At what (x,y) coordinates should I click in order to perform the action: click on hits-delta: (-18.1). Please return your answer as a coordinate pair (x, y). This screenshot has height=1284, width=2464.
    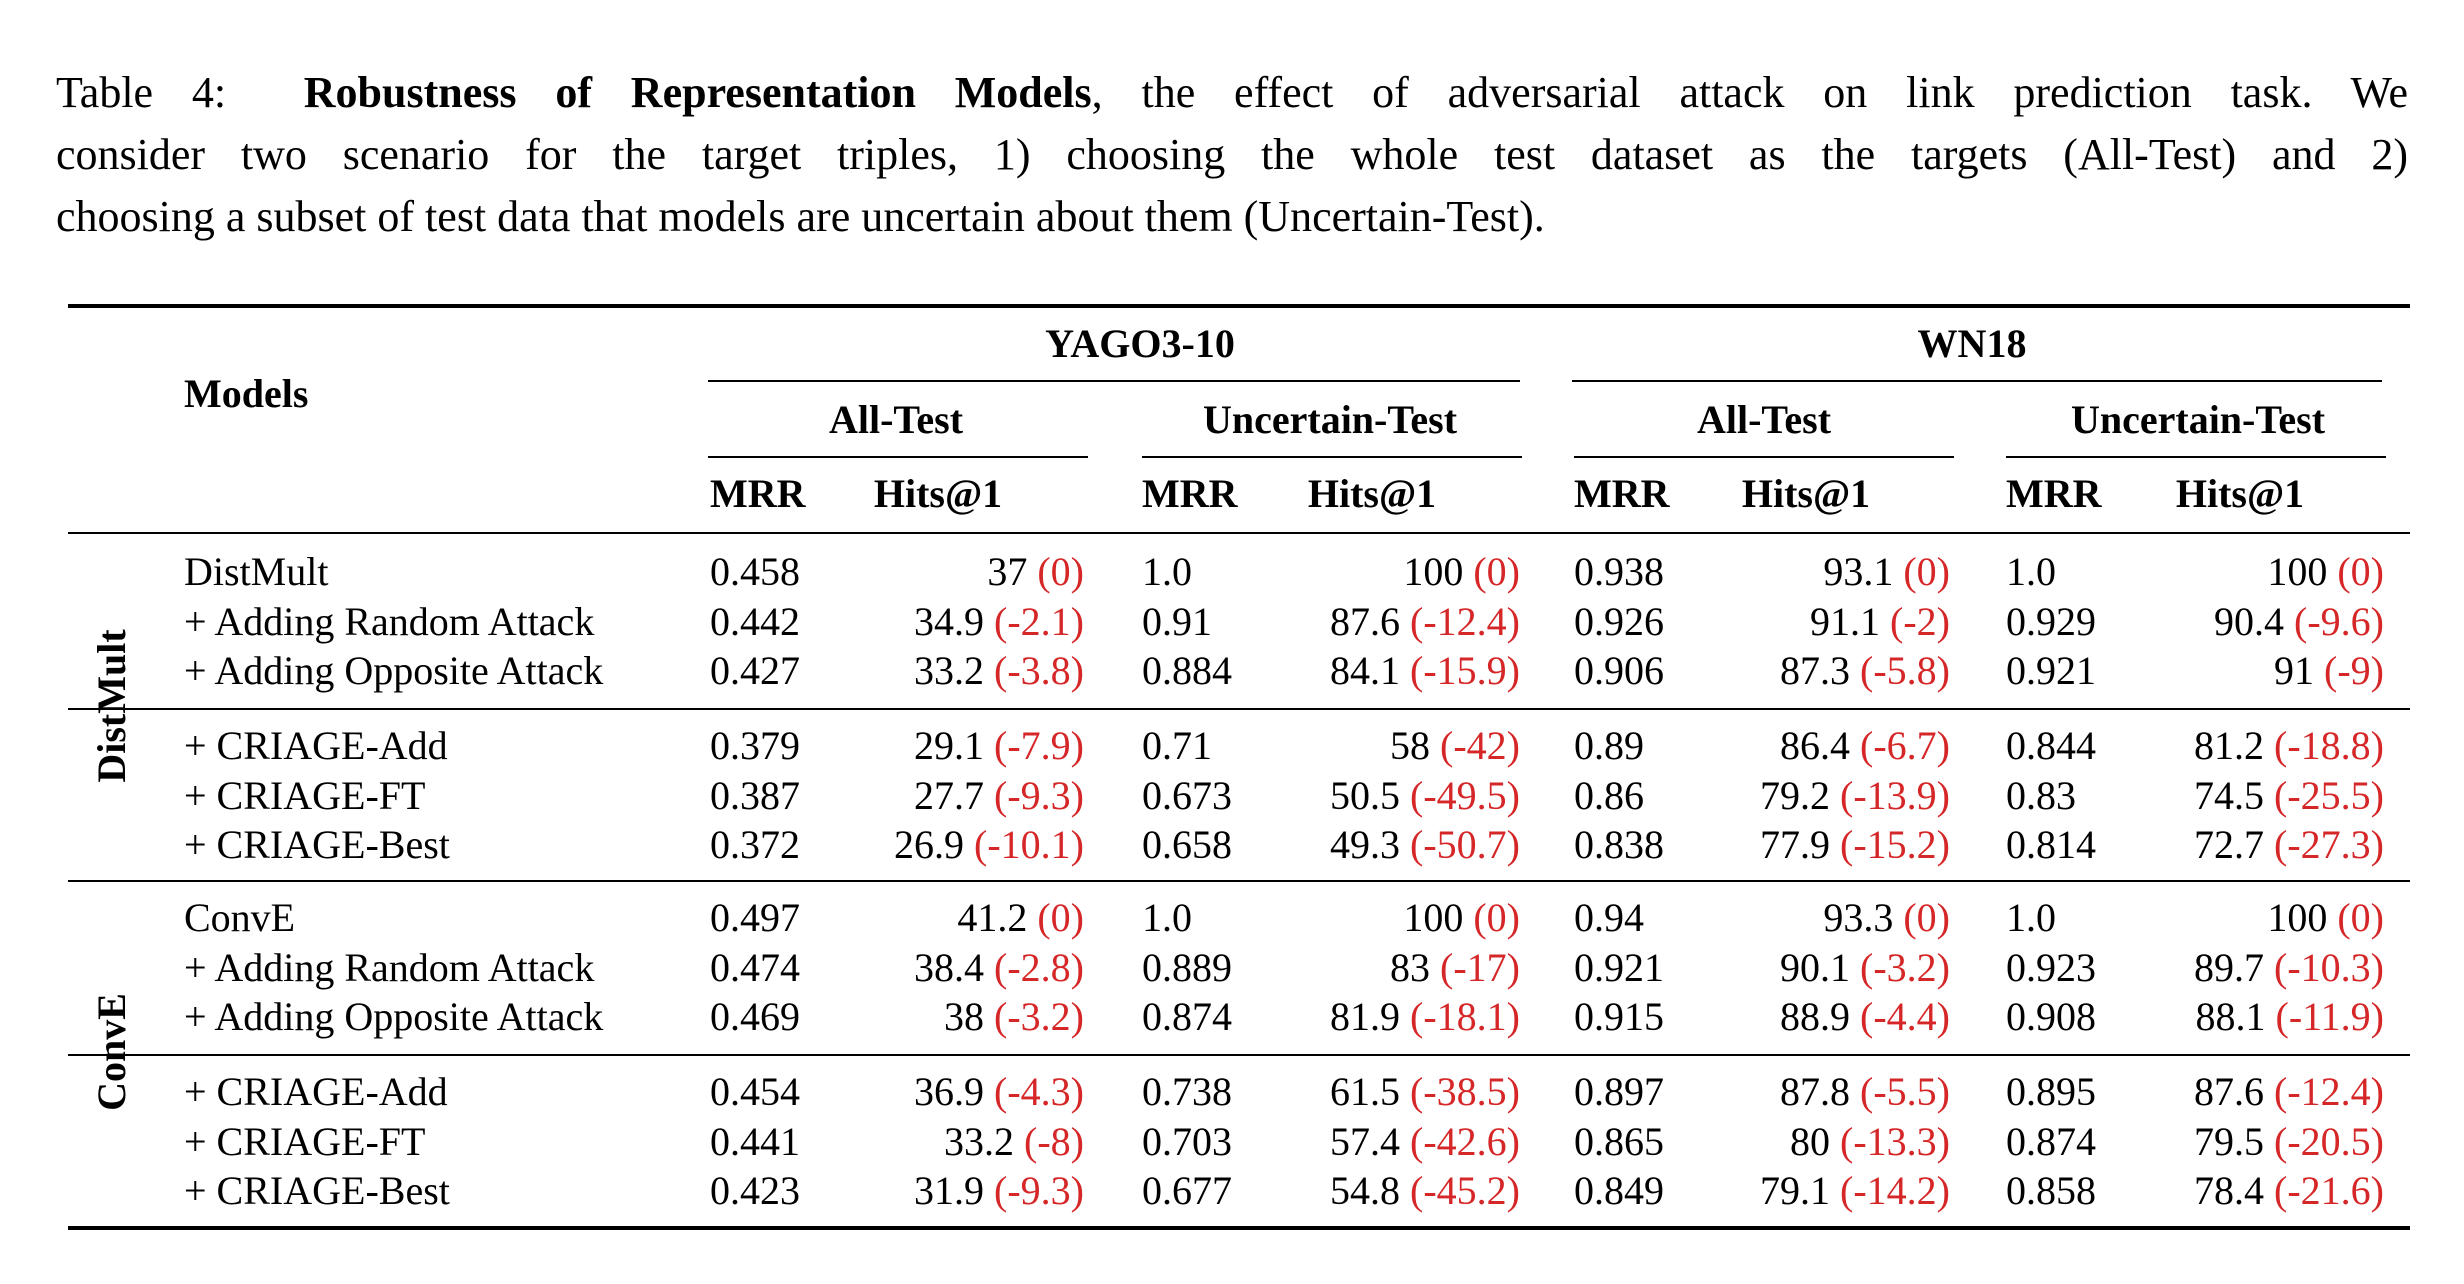
    Looking at the image, I should click on (1460, 1016).